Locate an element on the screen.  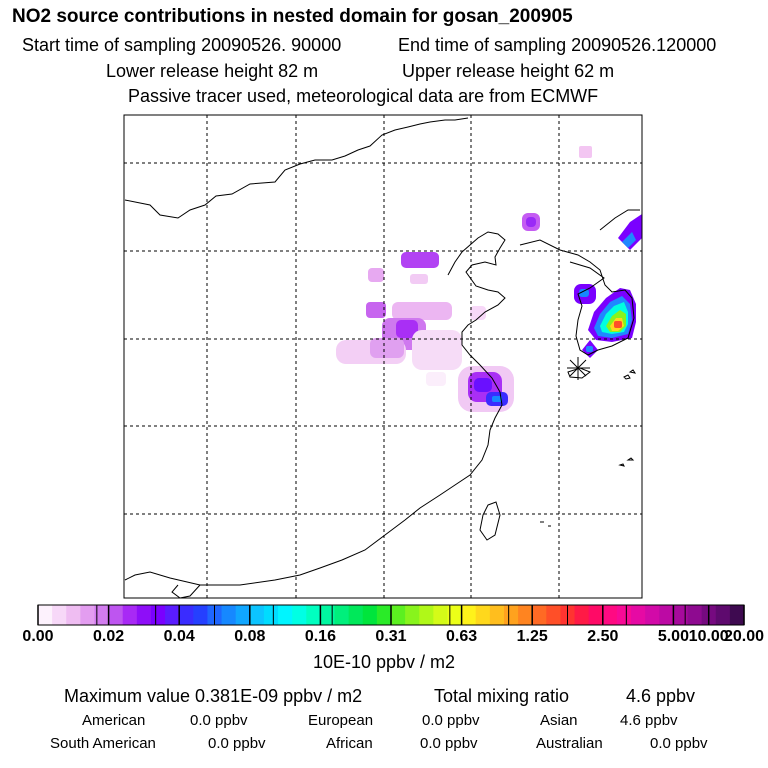
colorbar-tick-label: 0.16 is located at coordinates (320, 636).